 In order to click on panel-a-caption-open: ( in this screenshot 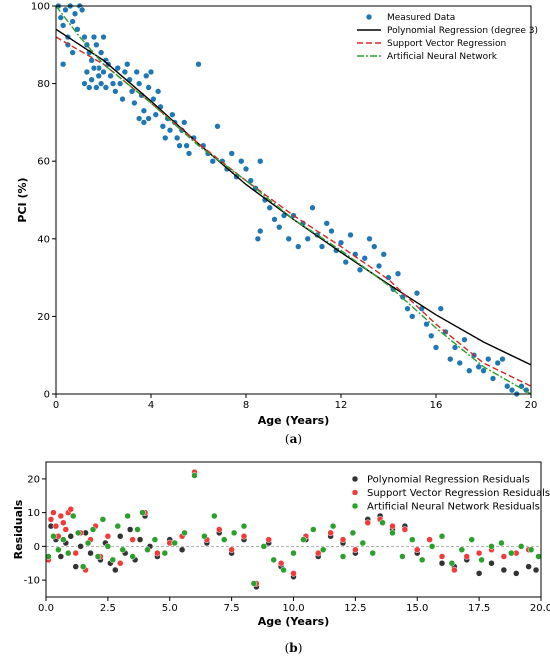, I will do `click(287, 439)`.